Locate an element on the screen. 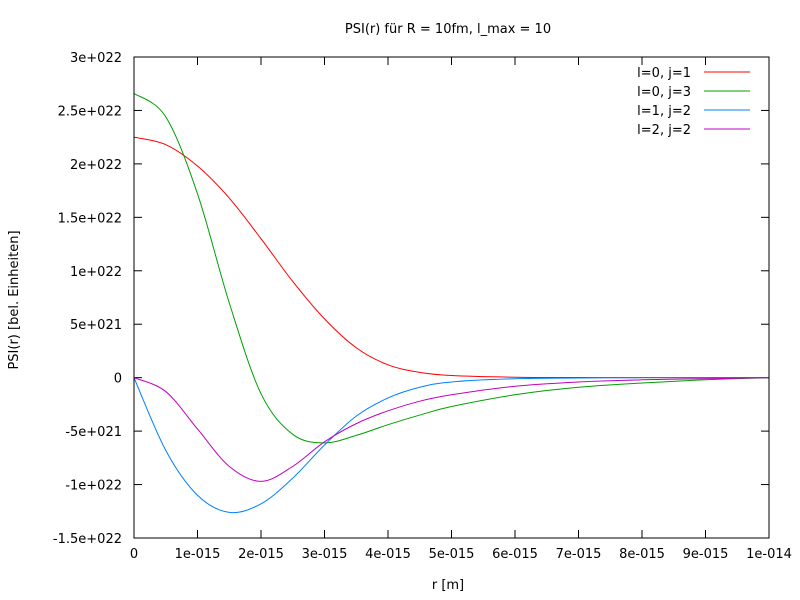 Image resolution: width=800 pixels, height=600 pixels. y-tick-label: 5e+021 is located at coordinates (96, 325).